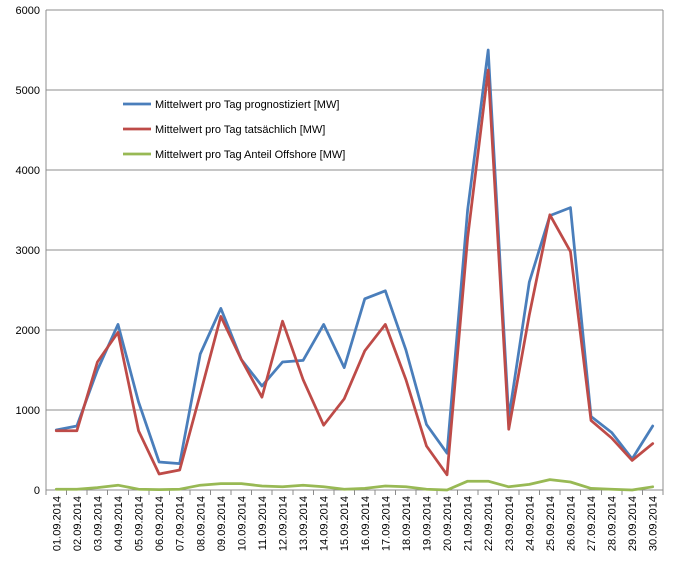  Describe the element at coordinates (28, 411) in the screenshot. I see `y-tick-label: 1000` at that location.